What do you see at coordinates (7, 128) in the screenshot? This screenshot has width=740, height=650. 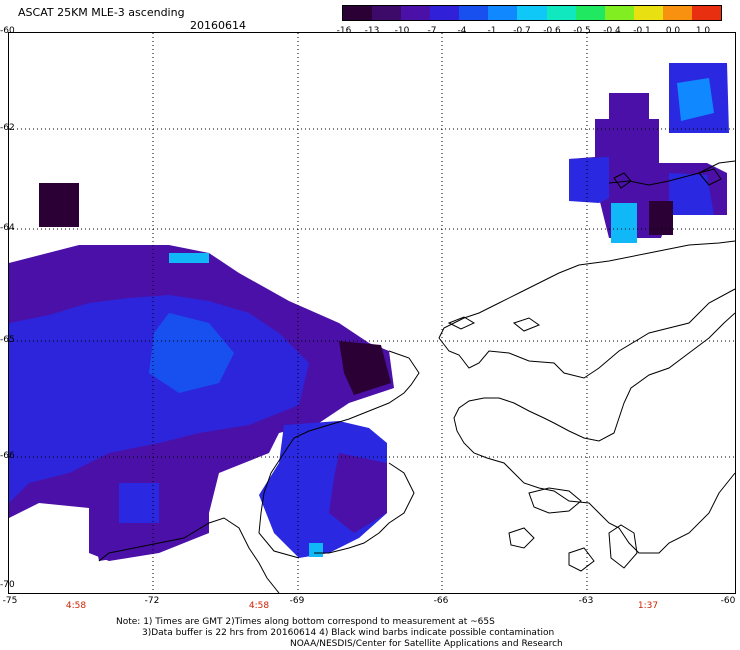 I see `lat-label: -62` at bounding box center [7, 128].